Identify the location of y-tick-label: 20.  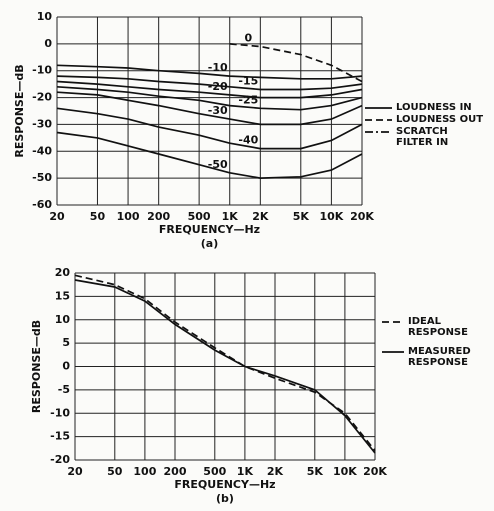
(63, 272).